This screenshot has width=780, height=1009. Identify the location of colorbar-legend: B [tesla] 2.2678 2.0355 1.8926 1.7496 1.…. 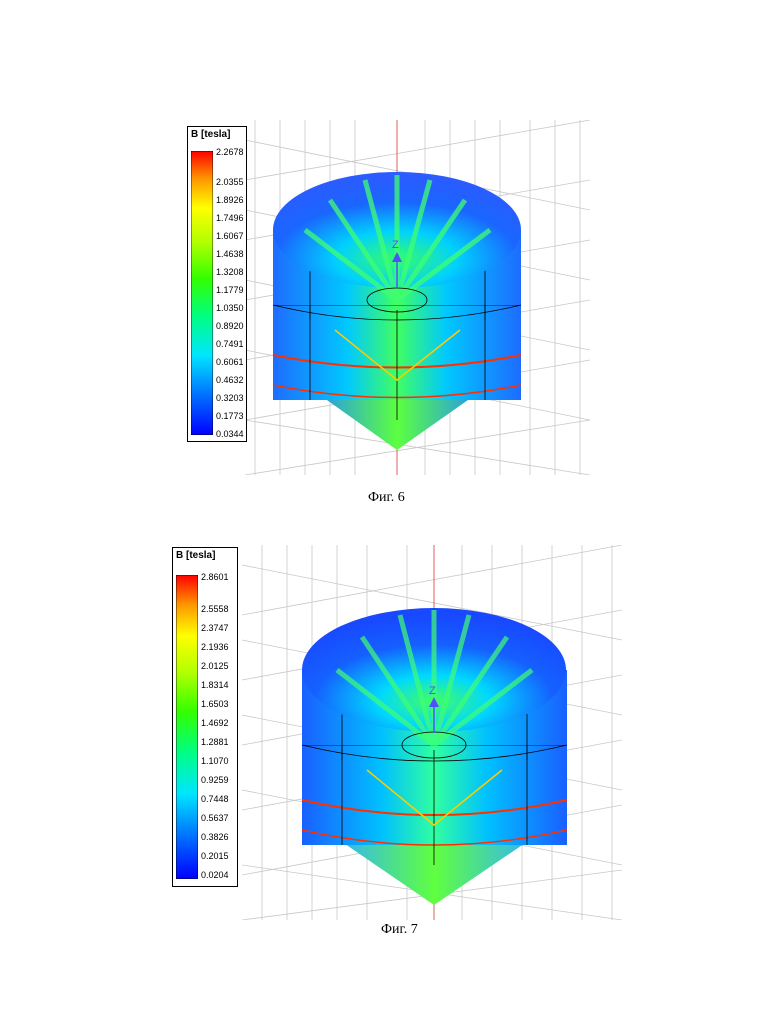
(217, 284).